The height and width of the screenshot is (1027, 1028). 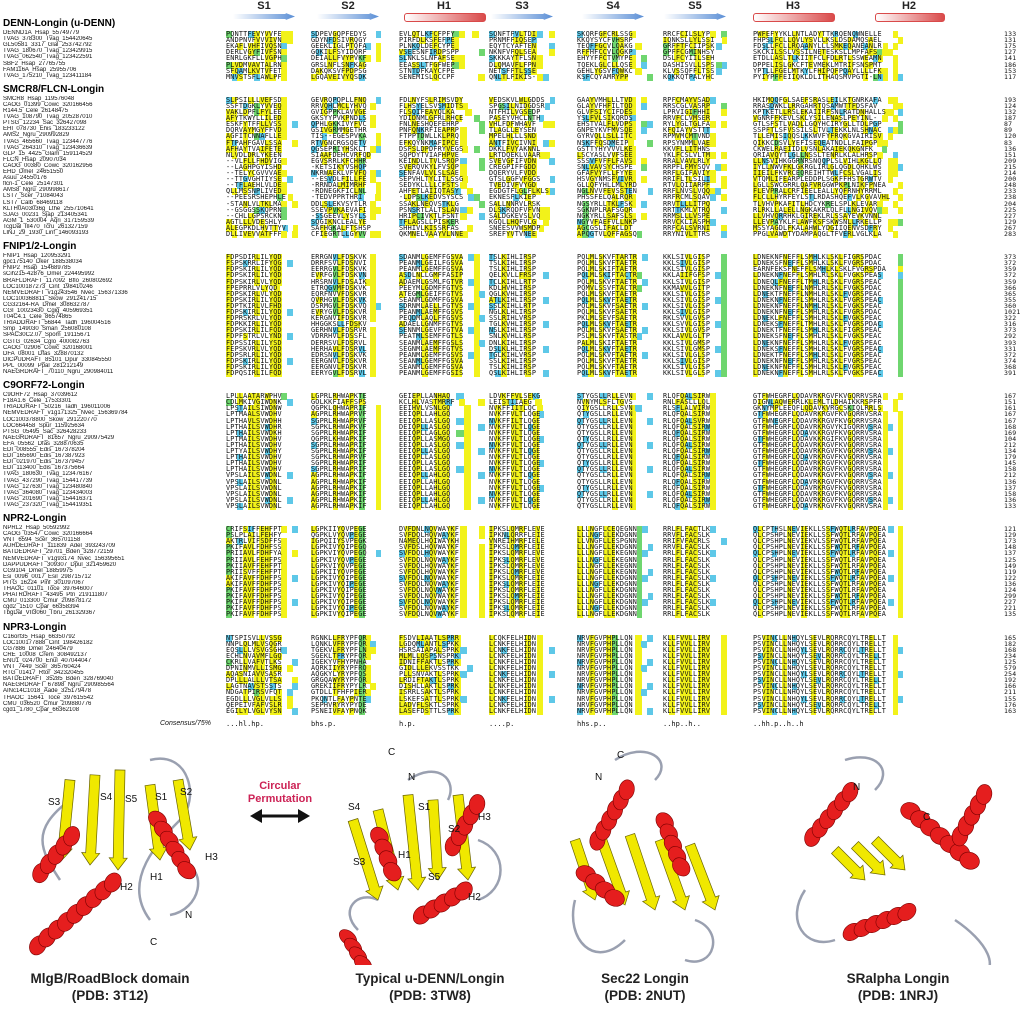 I want to click on structure-label: S1, so click(x=161, y=797).